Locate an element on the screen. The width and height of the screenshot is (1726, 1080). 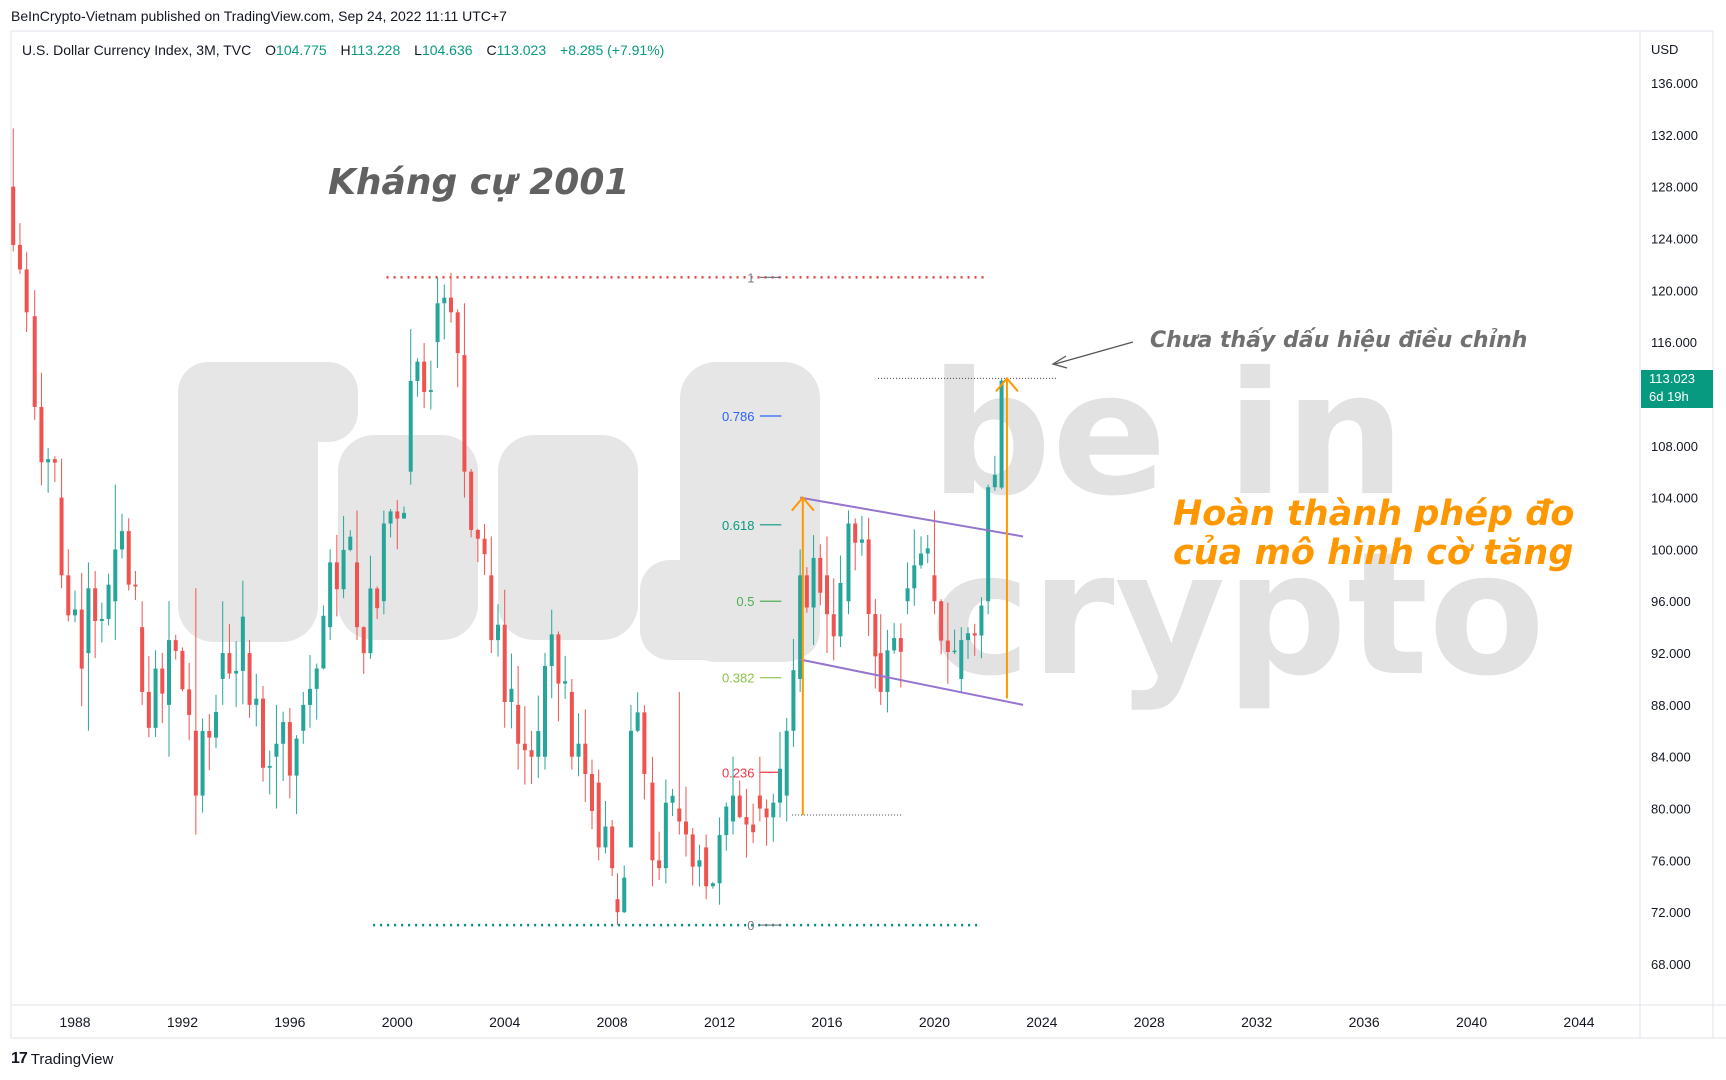
price-tick-label: 84.000 is located at coordinates (1671, 757).